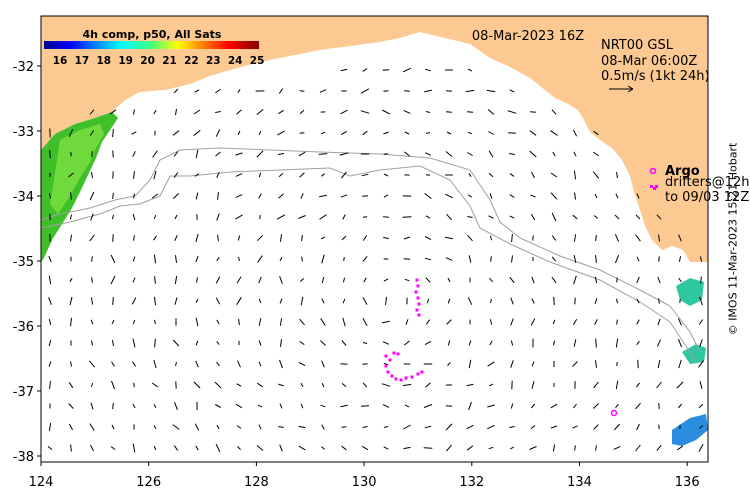 The image size is (750, 496). Describe the element at coordinates (707, 182) in the screenshot. I see `drifters-legend-line1: drifters@12h` at that location.